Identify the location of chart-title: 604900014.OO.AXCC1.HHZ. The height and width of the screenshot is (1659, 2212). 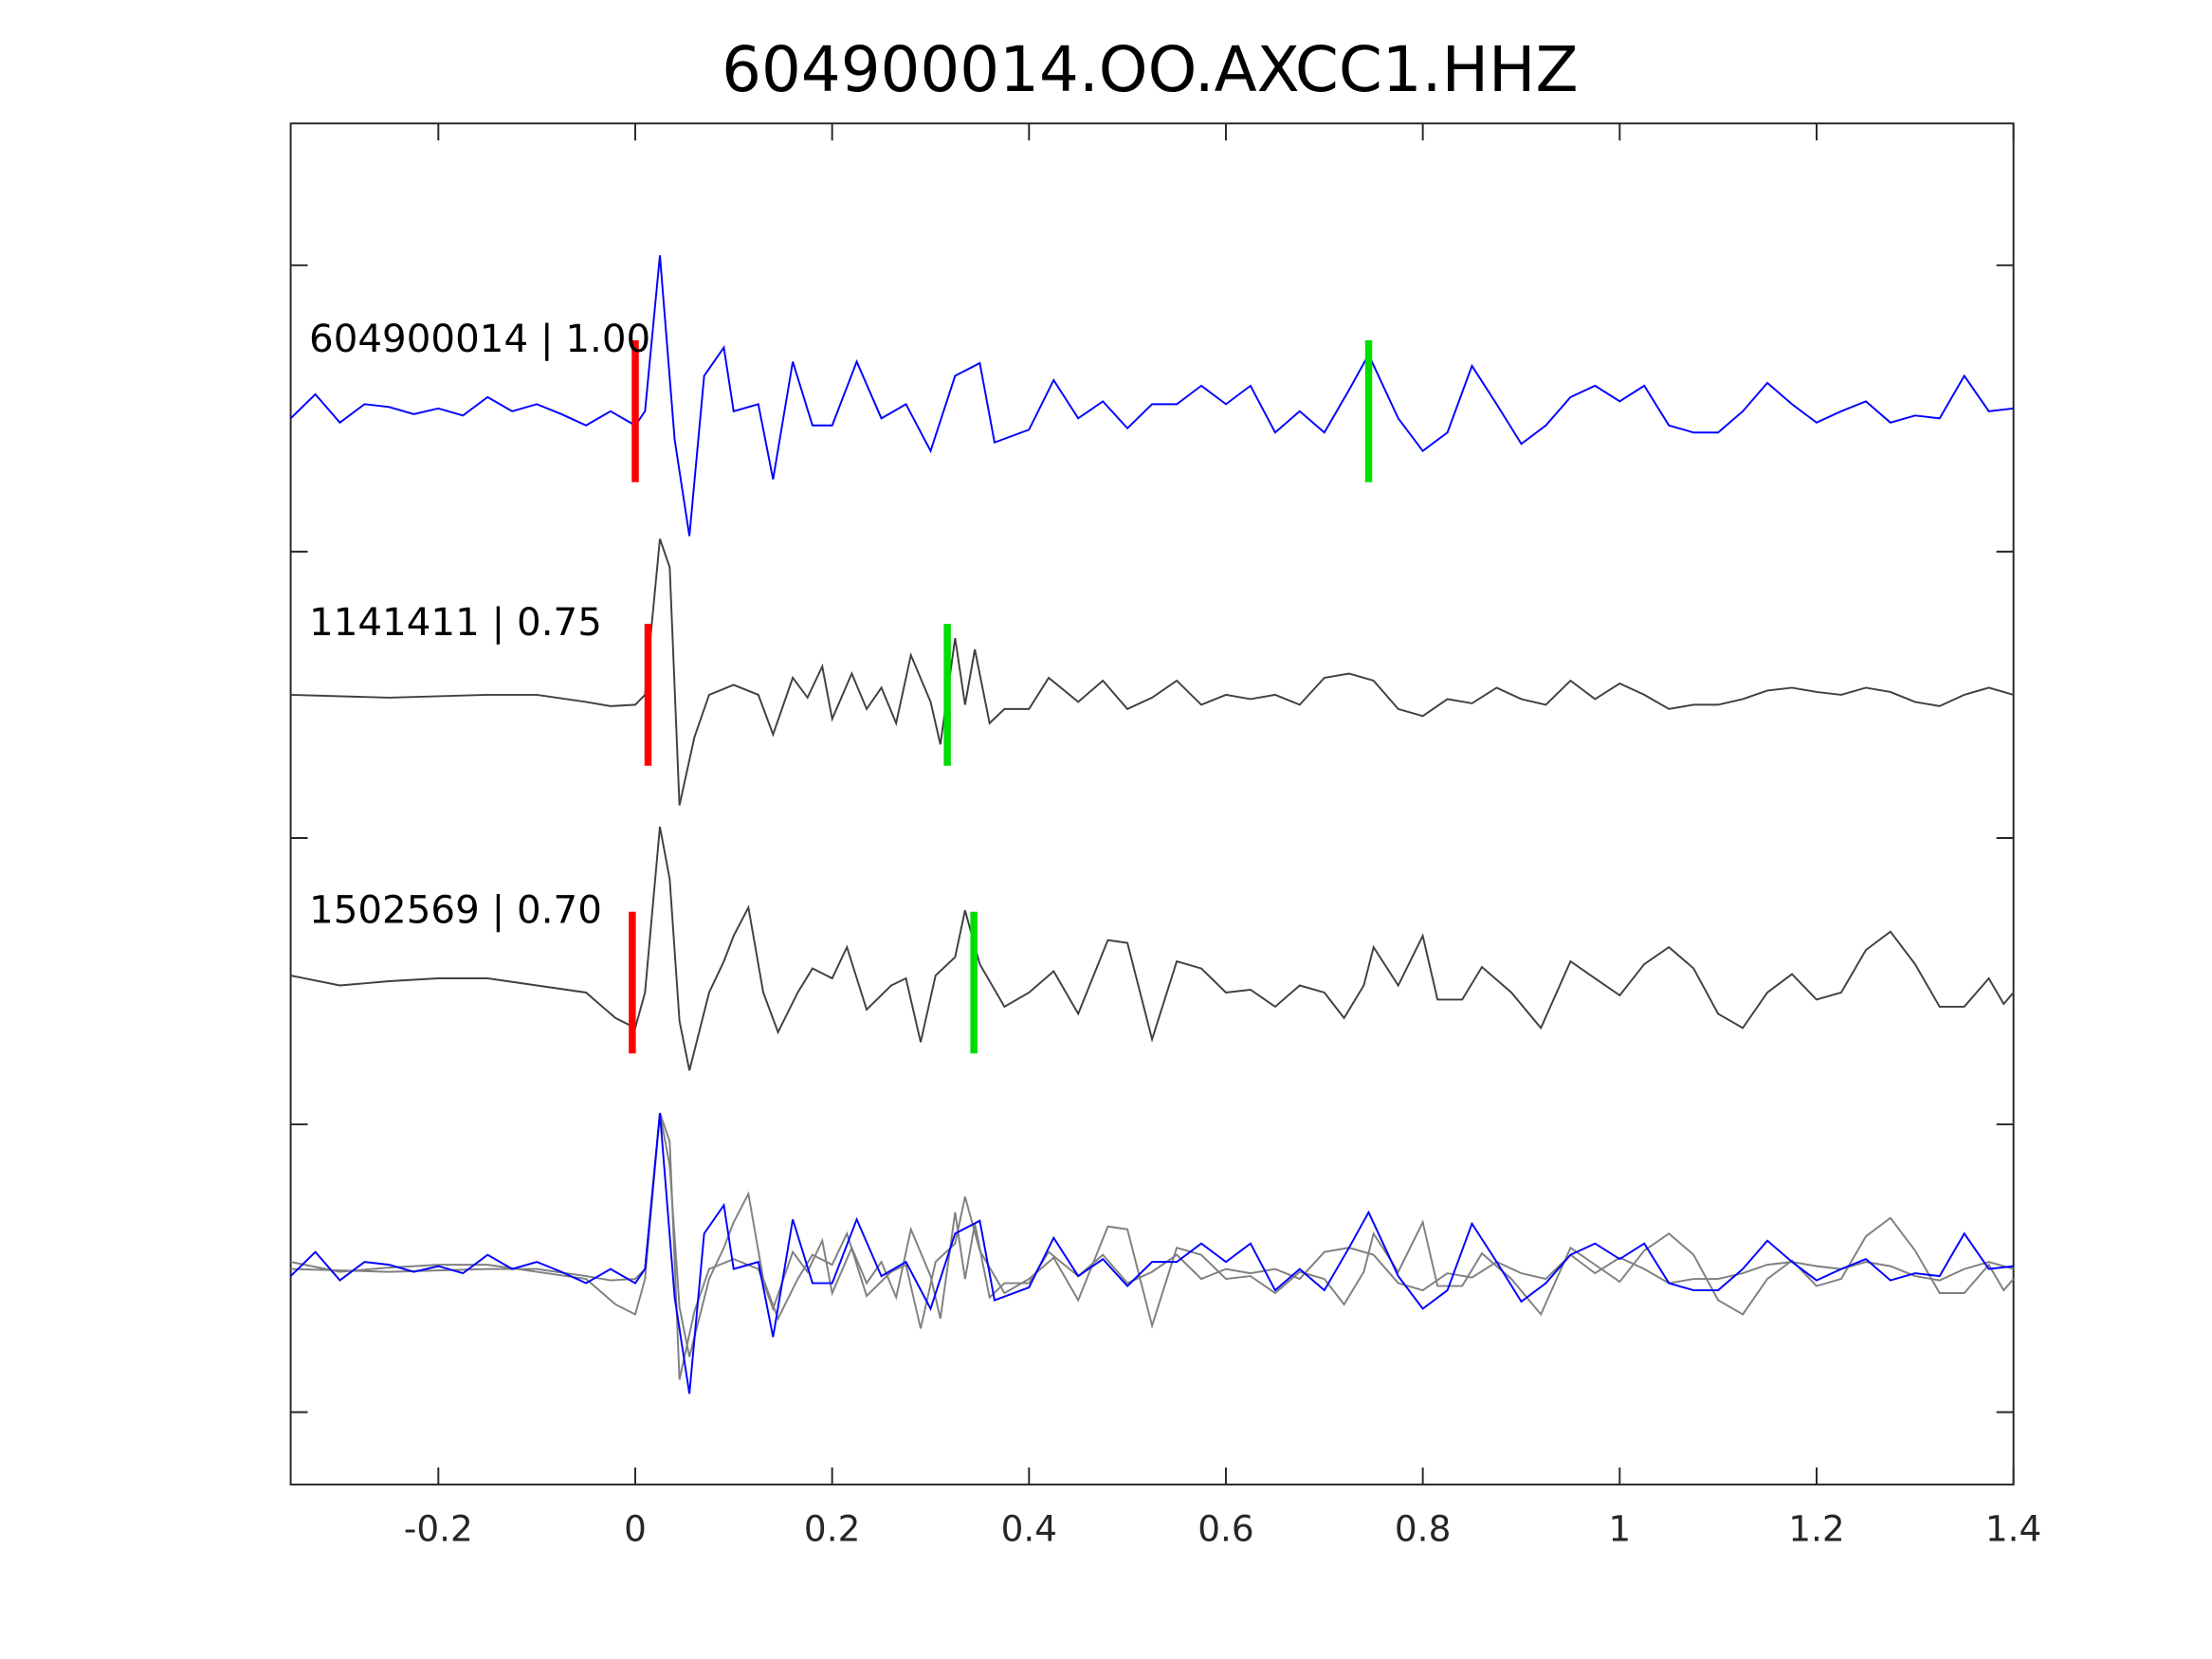
(1150, 69).